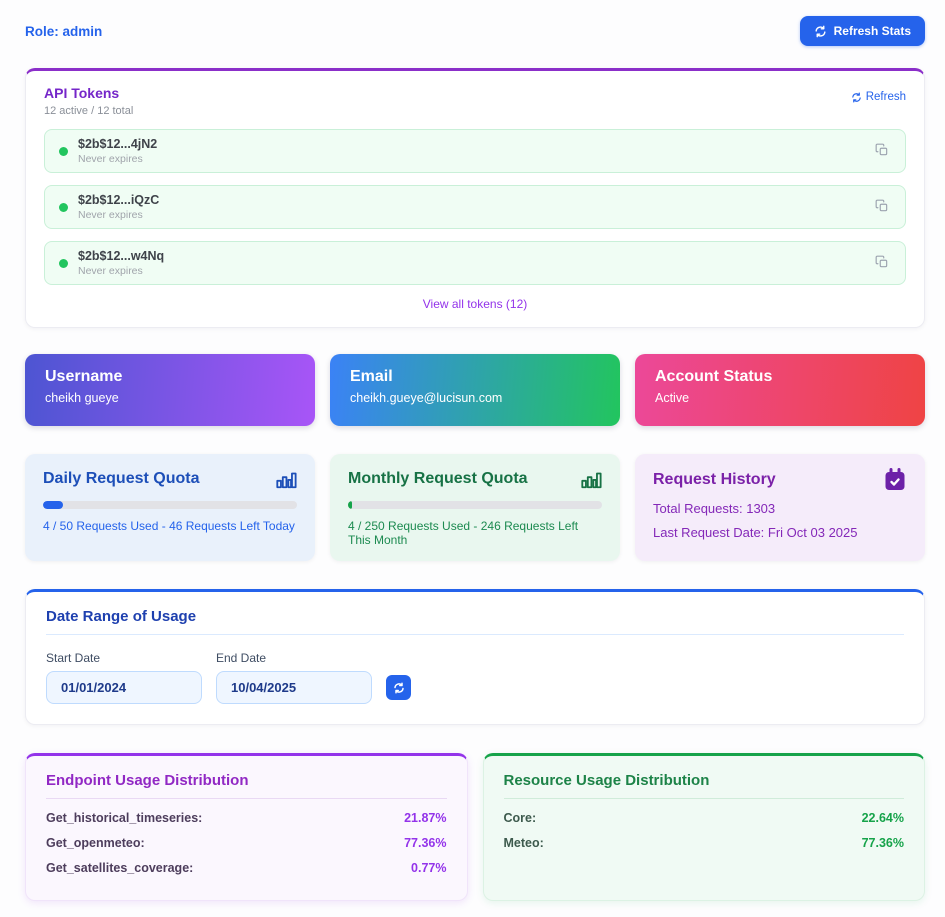  I want to click on date-fields: Start Date End Date, so click(475, 677).